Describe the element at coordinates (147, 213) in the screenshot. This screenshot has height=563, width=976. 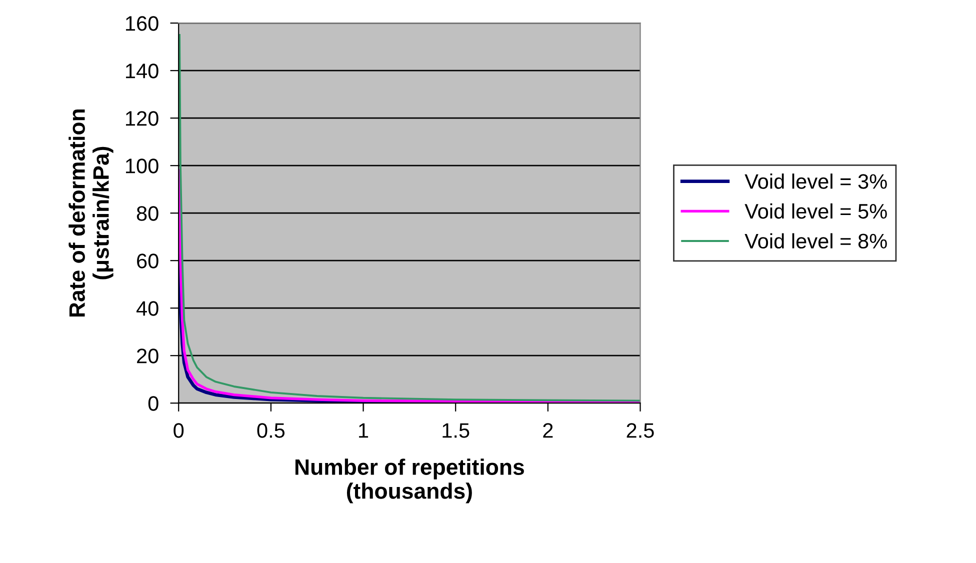
I see `y-tick-label: 80` at that location.